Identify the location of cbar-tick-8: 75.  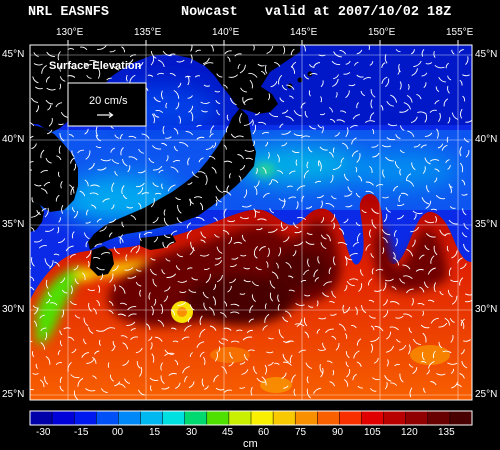
(301, 432).